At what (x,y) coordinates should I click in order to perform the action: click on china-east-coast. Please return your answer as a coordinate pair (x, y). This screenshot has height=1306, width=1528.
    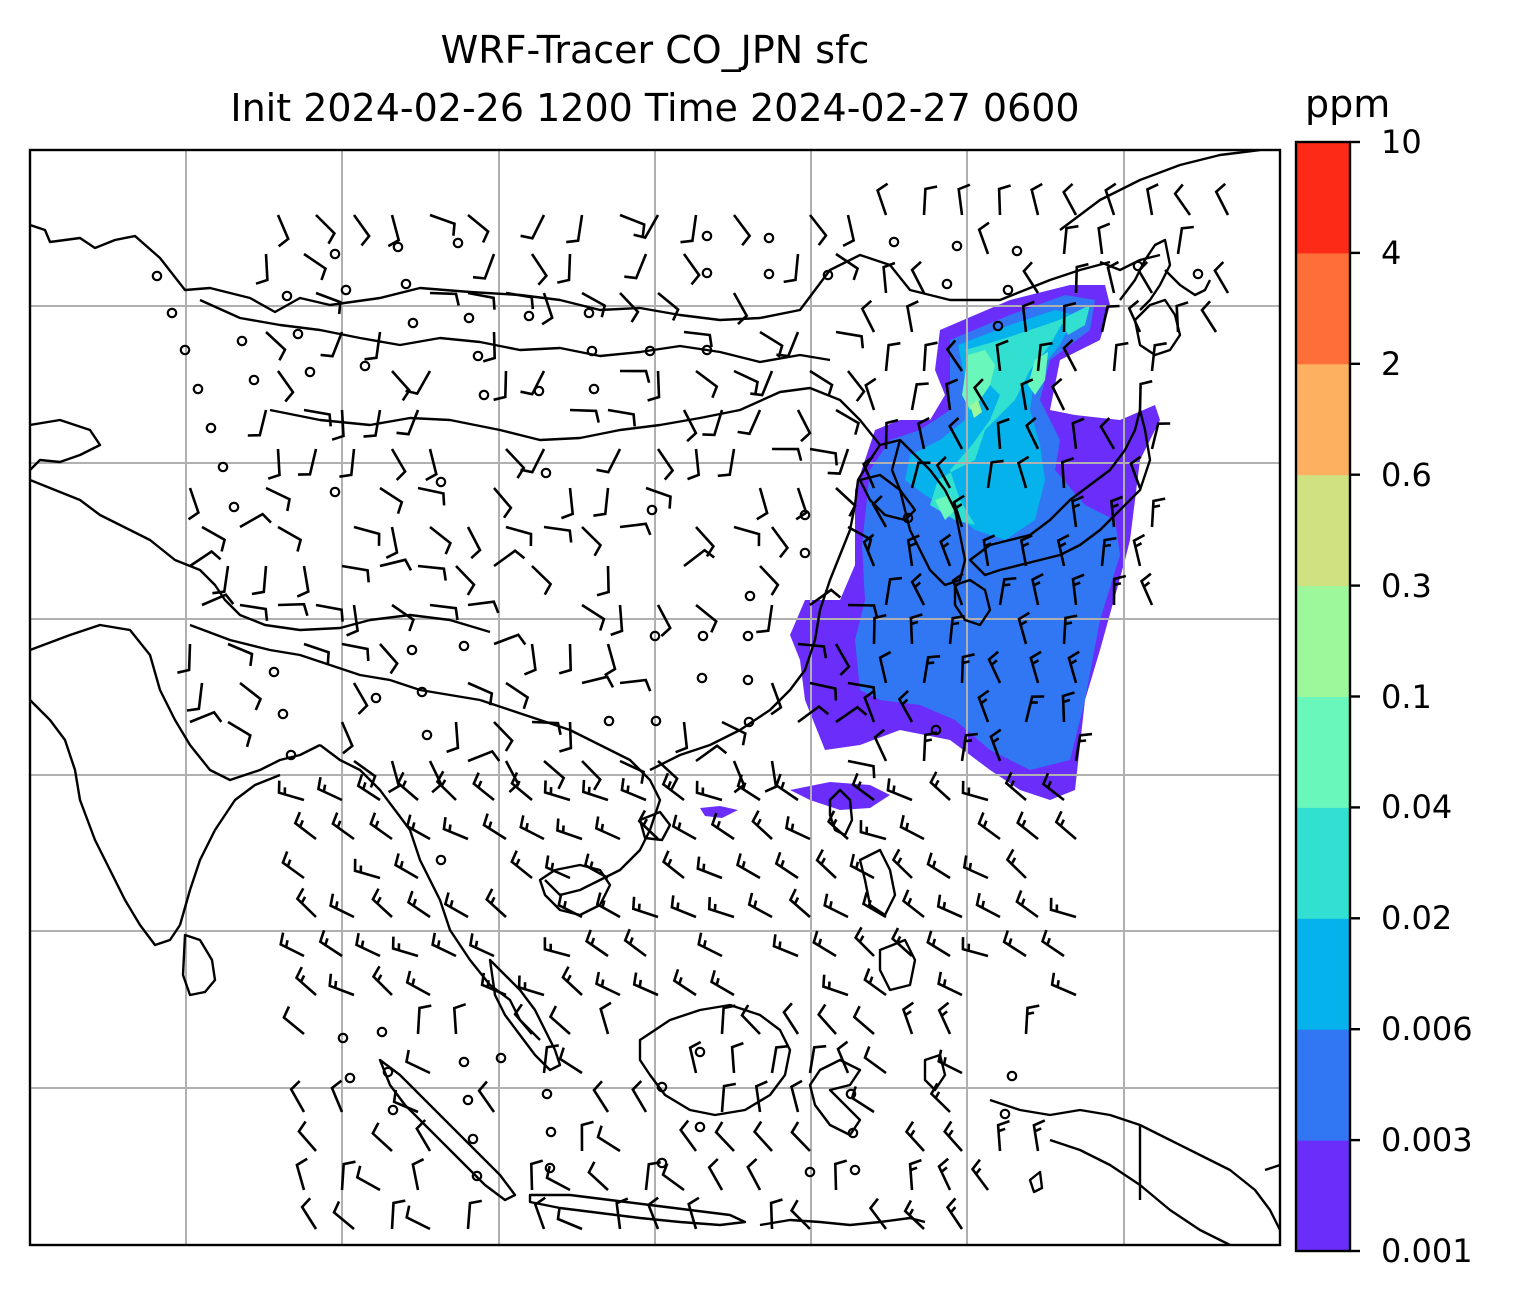
    Looking at the image, I should click on (765, 608).